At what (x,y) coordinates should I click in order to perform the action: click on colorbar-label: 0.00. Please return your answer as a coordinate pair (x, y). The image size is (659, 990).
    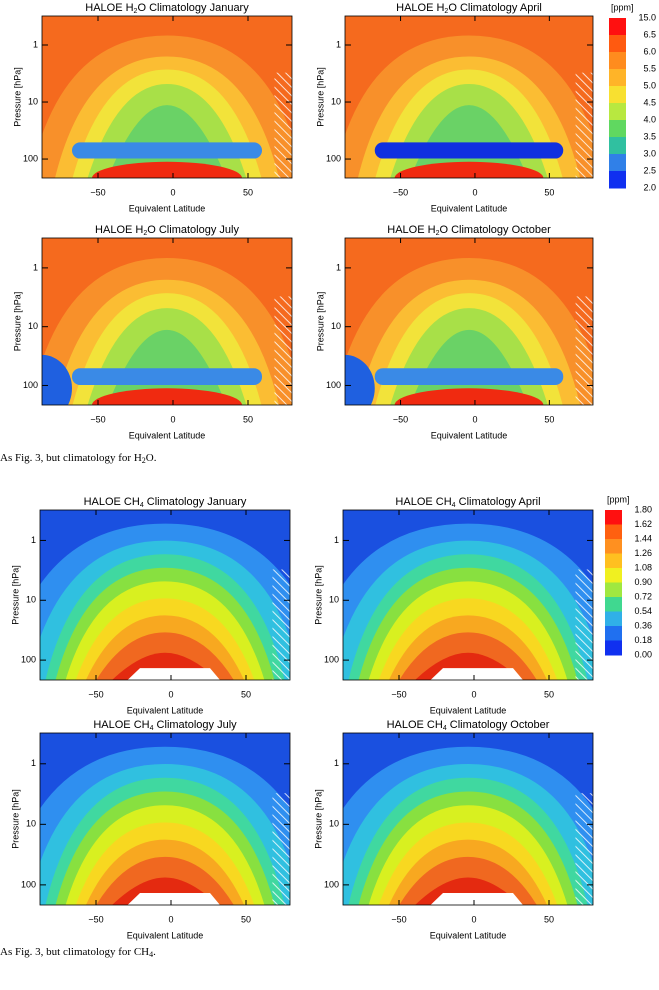
    Looking at the image, I should click on (643, 654).